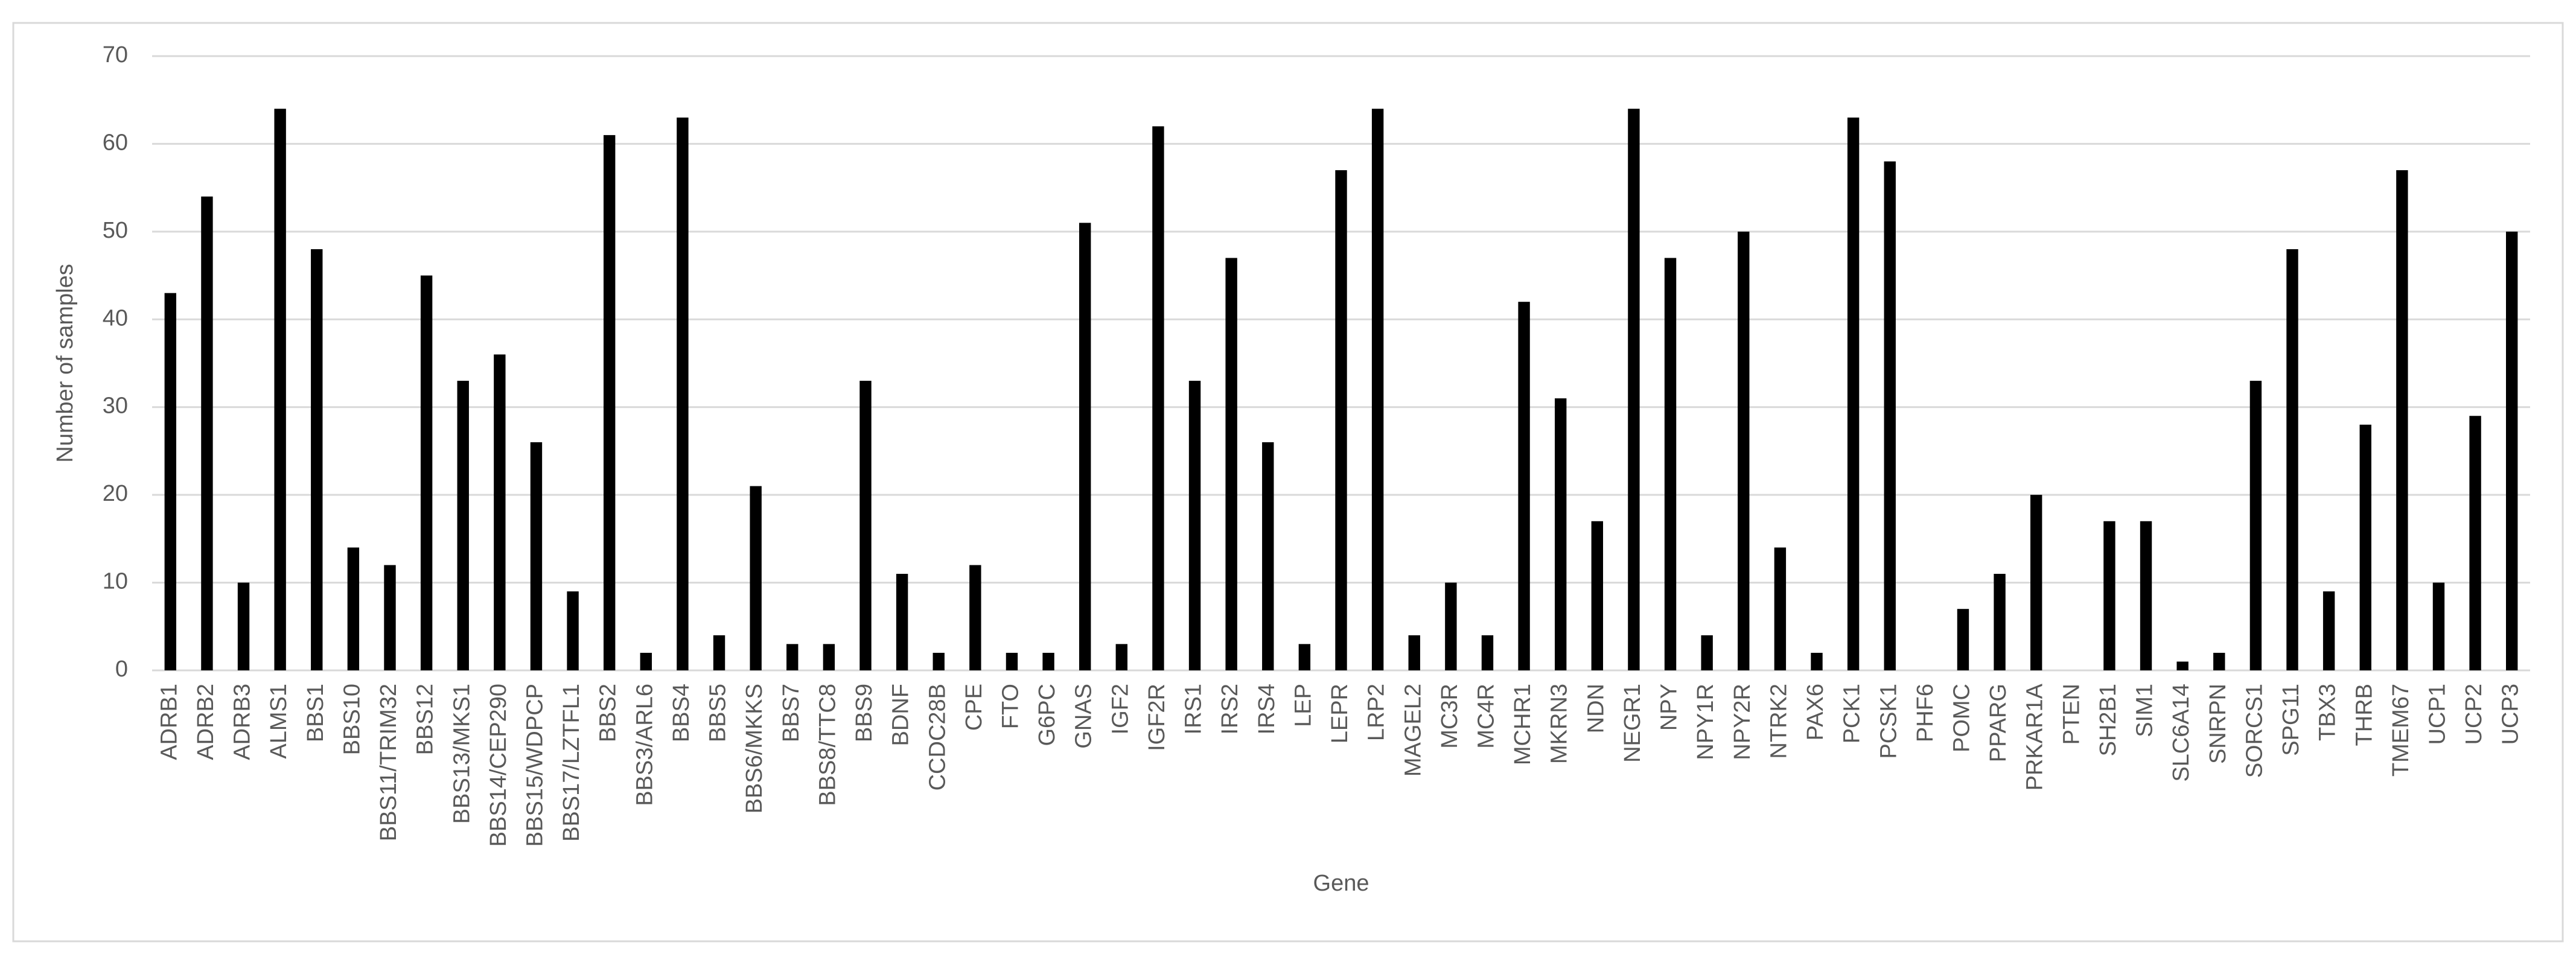 This screenshot has height=960, width=2576. Describe the element at coordinates (1376, 712) in the screenshot. I see `x-tick-label: LRP2` at that location.